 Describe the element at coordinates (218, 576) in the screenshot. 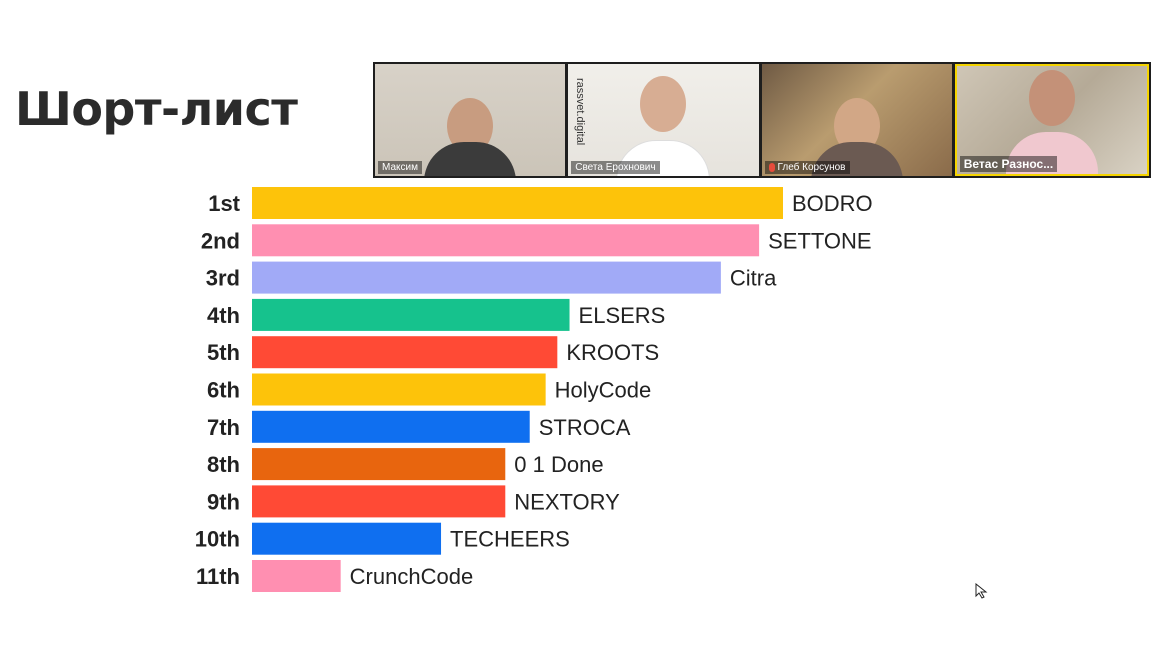

I see `rank-label: 11th` at that location.